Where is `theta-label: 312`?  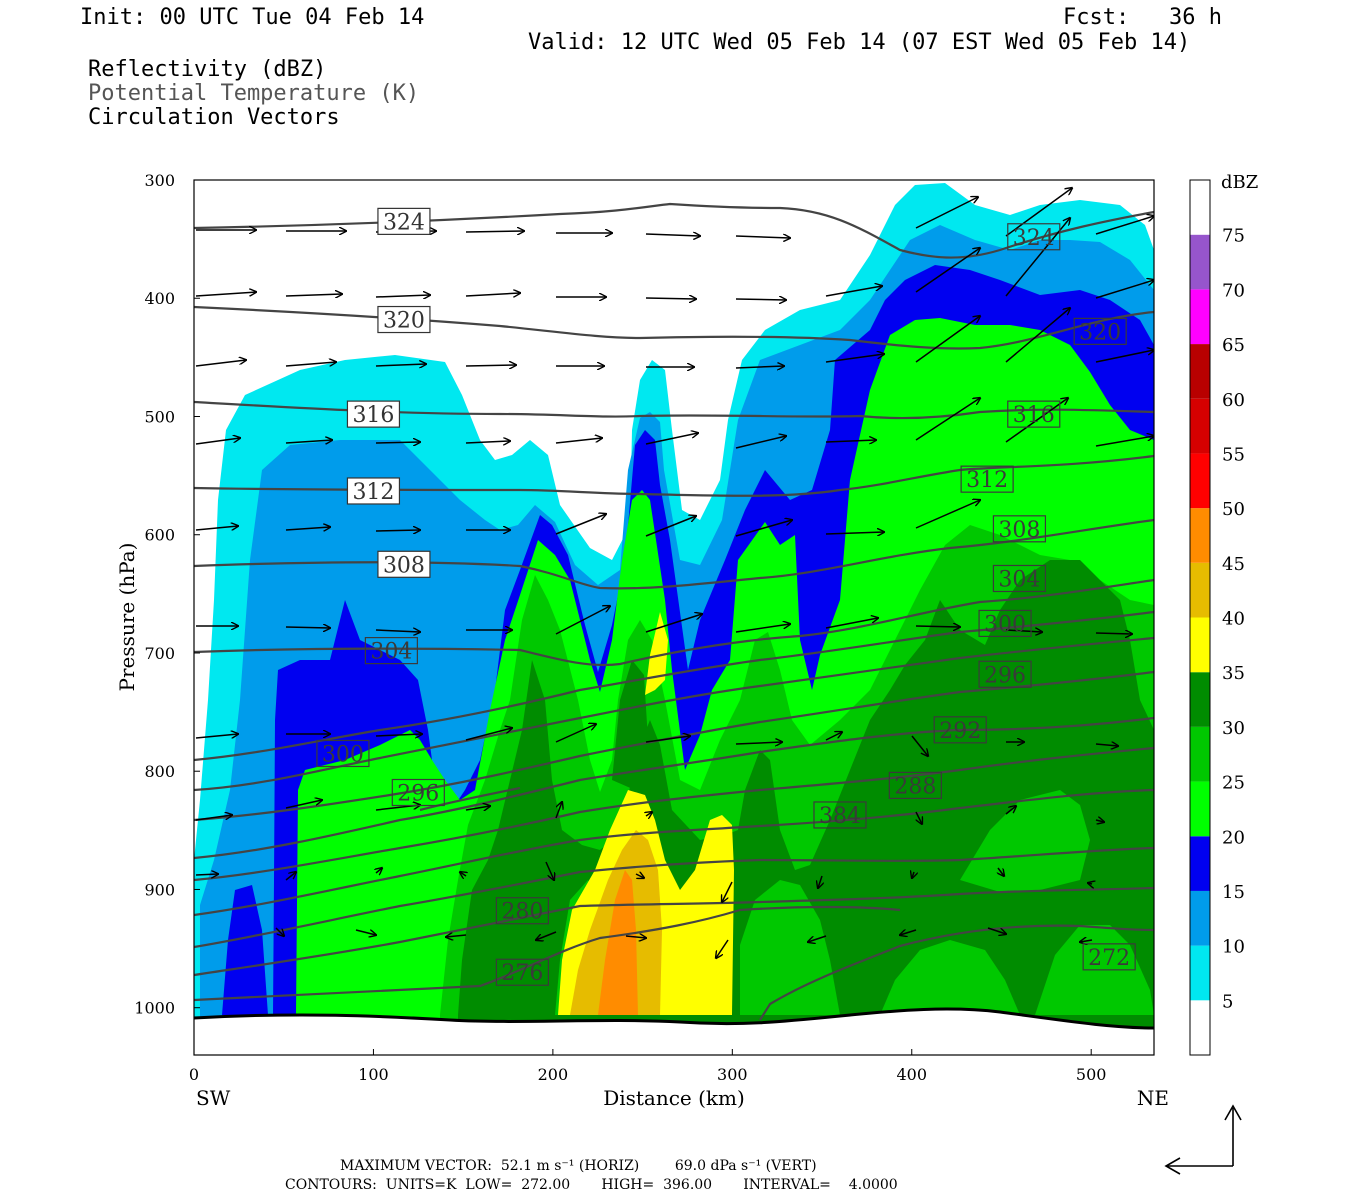
theta-label: 312 is located at coordinates (373, 491).